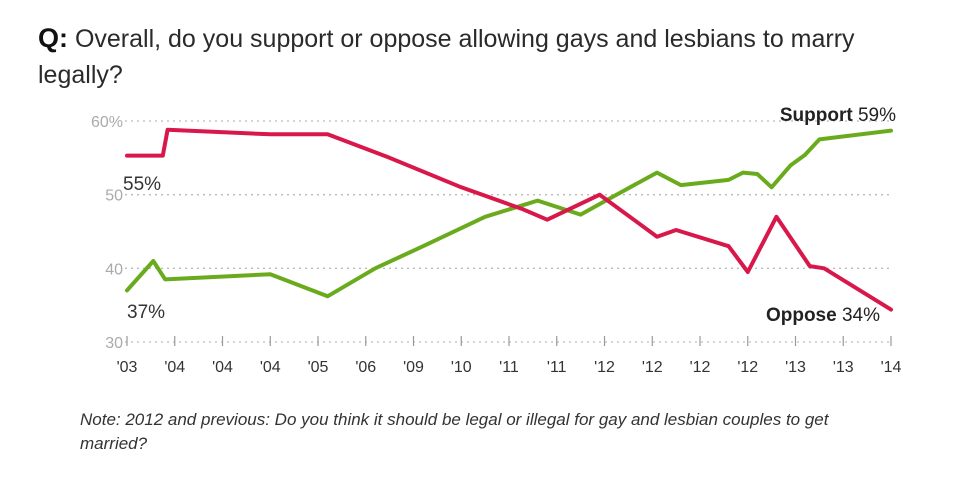 The height and width of the screenshot is (492, 980). What do you see at coordinates (461, 367) in the screenshot?
I see `x-tick-label: '10` at bounding box center [461, 367].